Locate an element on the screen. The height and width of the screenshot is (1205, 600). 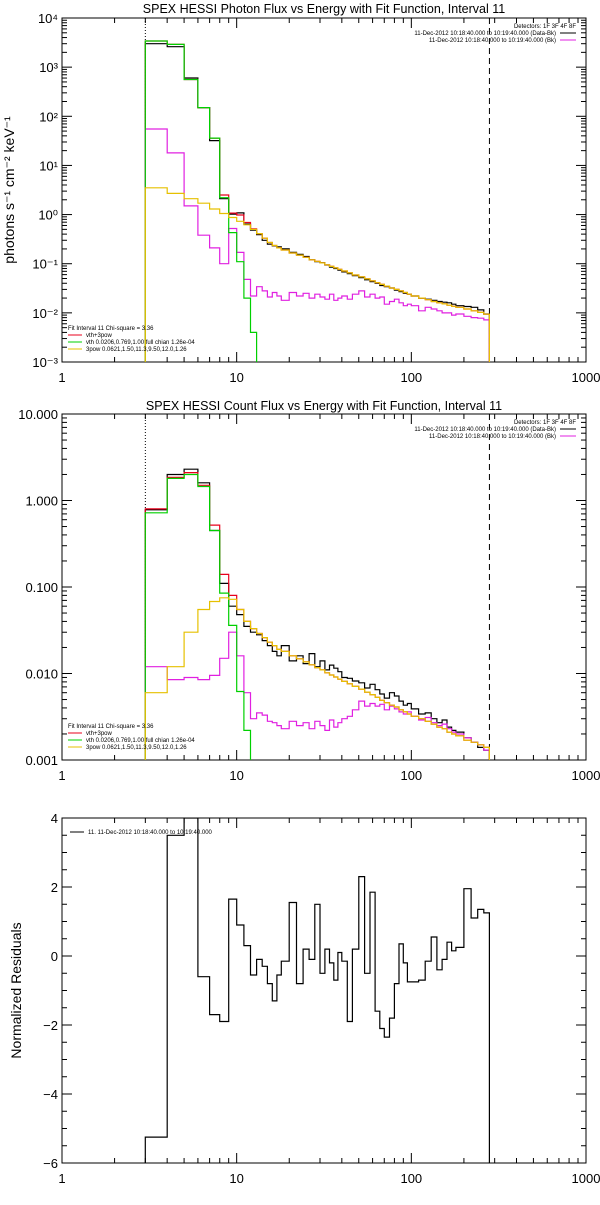
count-x-tick-label: 1000 is located at coordinates (586, 775).